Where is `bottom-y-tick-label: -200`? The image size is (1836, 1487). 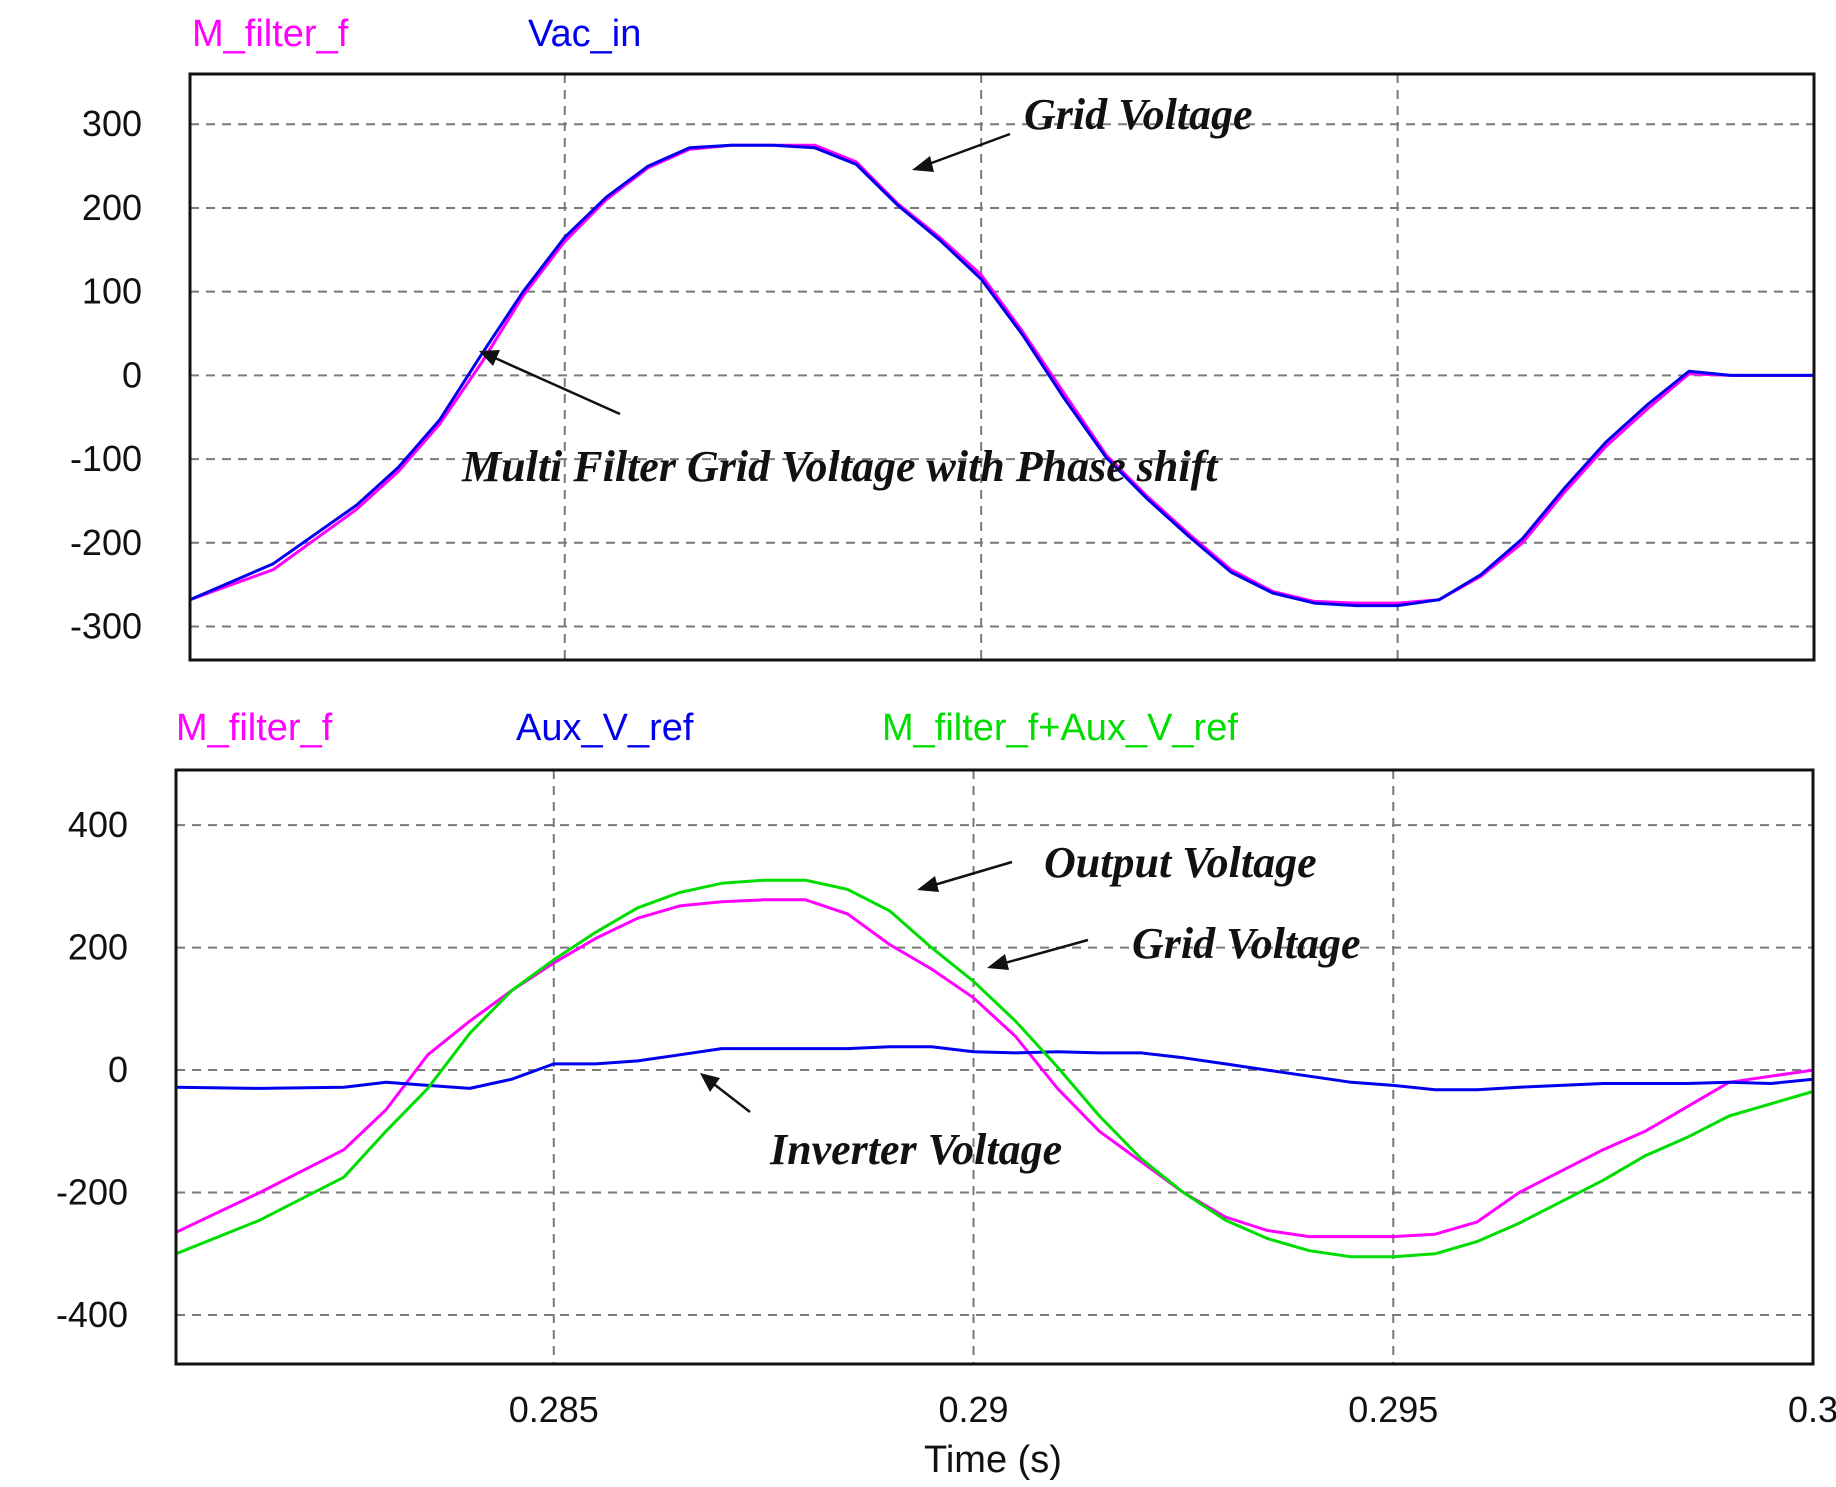 bottom-y-tick-label: -200 is located at coordinates (92, 1192).